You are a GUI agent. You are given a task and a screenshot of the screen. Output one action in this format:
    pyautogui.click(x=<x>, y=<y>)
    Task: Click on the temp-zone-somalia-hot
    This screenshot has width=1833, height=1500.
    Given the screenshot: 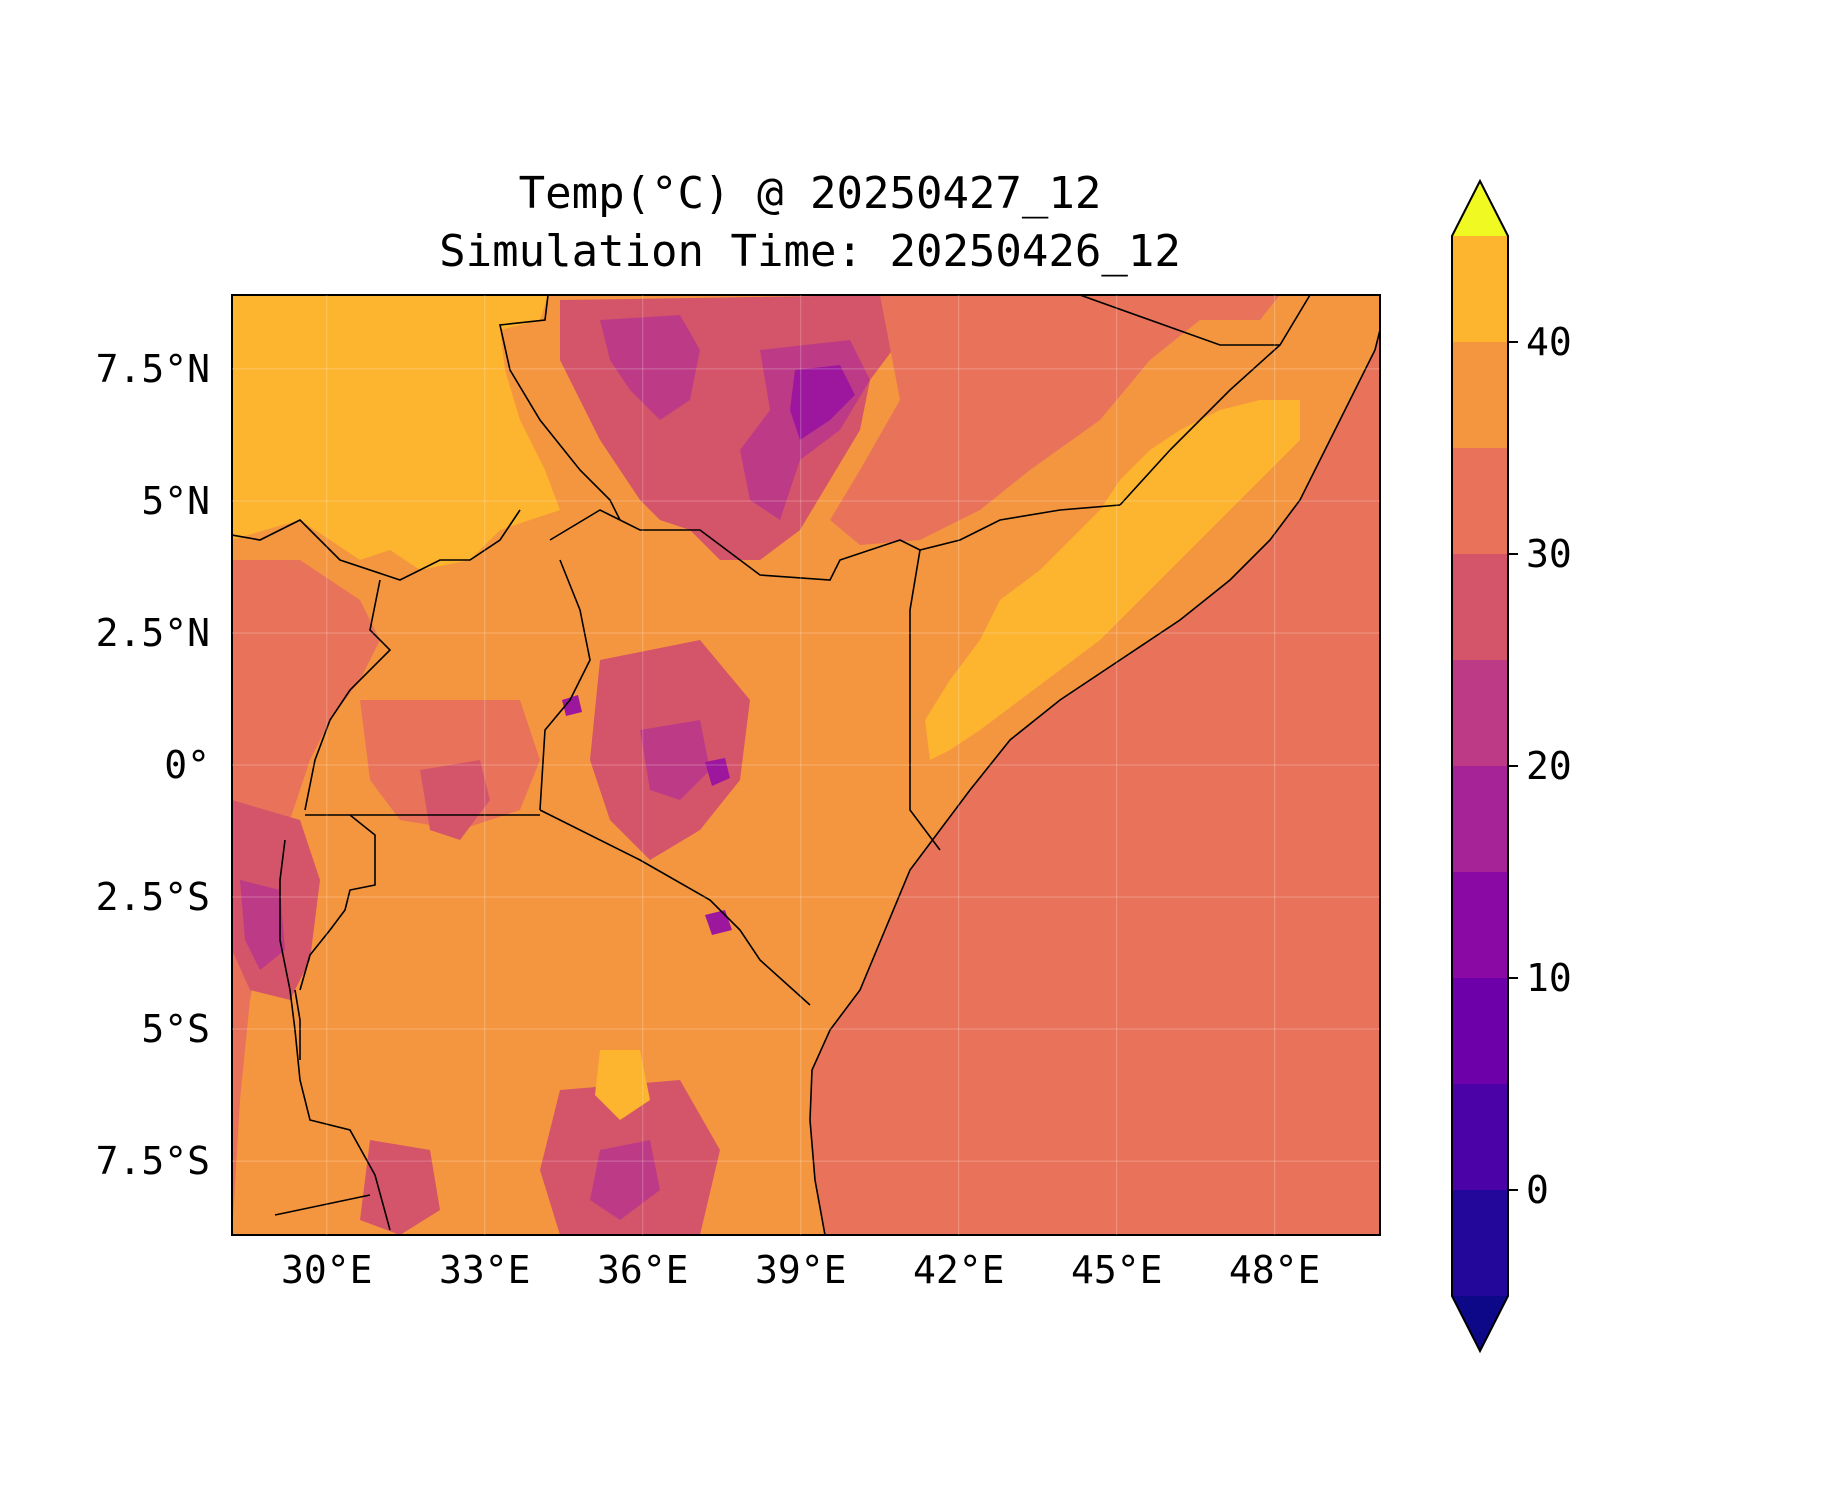 What is the action you would take?
    pyautogui.click(x=1112, y=580)
    